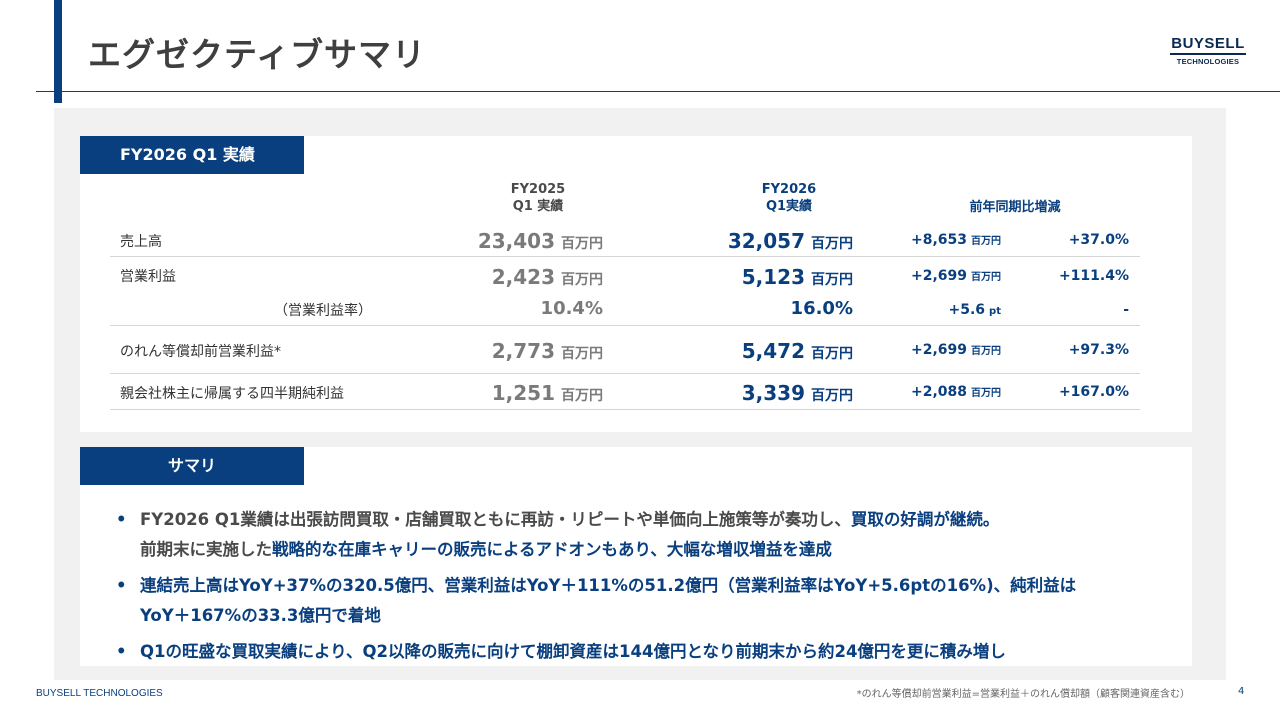 Image resolution: width=1280 pixels, height=720 pixels. What do you see at coordinates (1208, 43) in the screenshot?
I see `logo-wordmark-top: BUYSELL` at bounding box center [1208, 43].